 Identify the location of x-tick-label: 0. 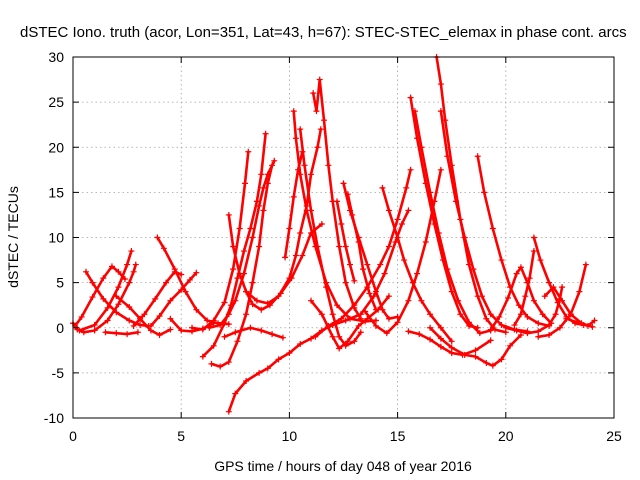
(73, 436).